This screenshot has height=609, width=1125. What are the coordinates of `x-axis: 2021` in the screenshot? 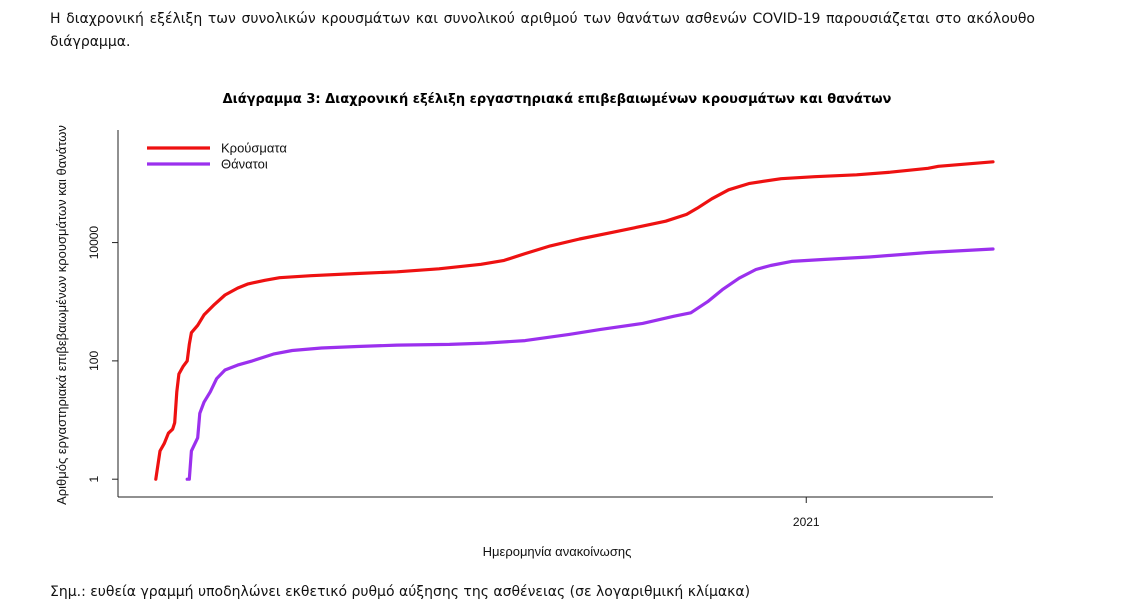 It's located at (555, 512).